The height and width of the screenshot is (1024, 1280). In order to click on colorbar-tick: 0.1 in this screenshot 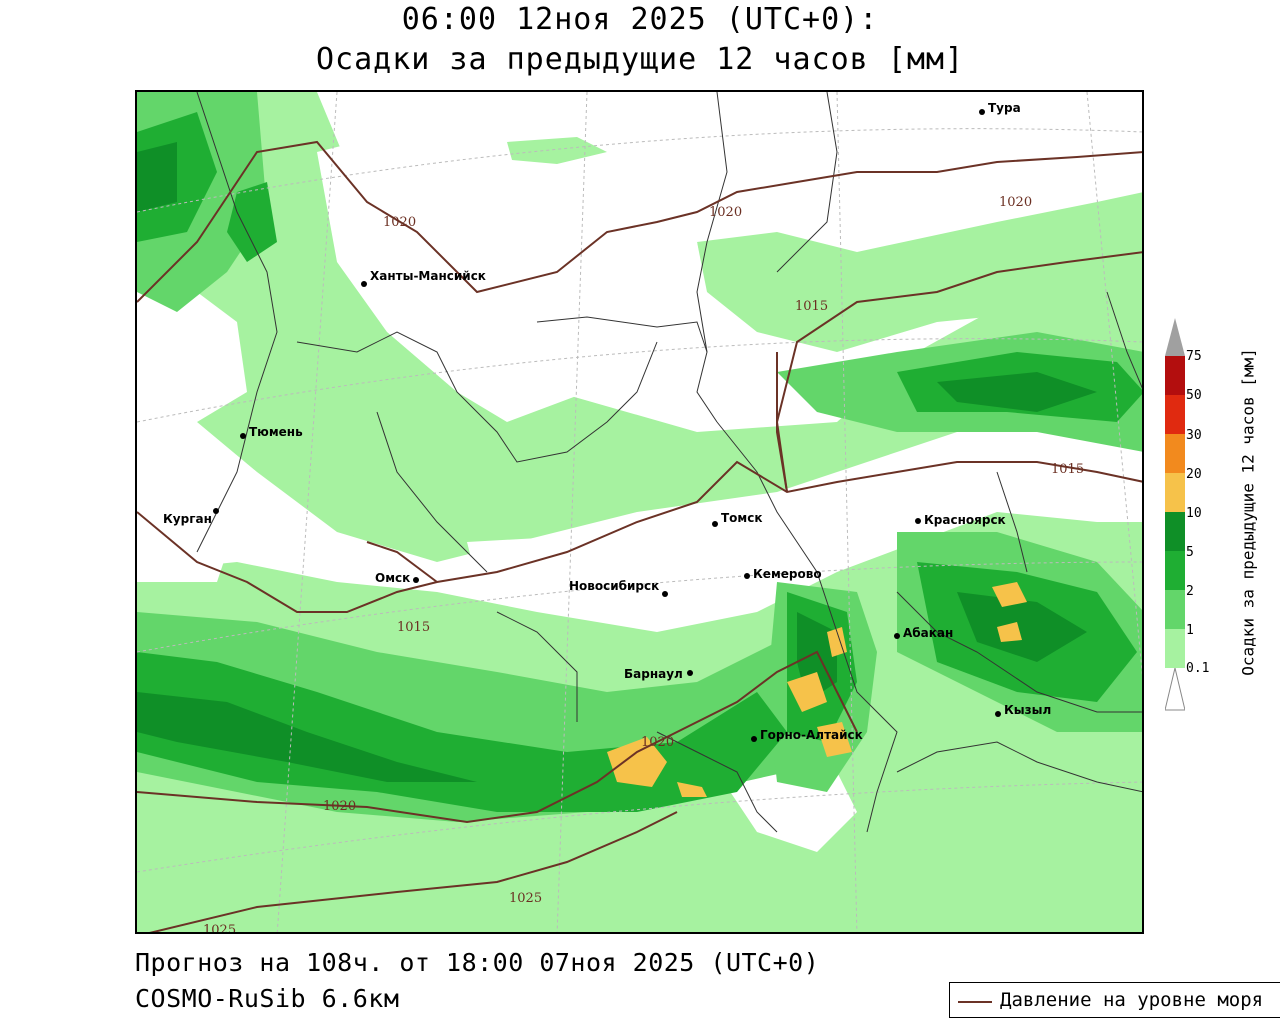, I will do `click(1198, 668)`.